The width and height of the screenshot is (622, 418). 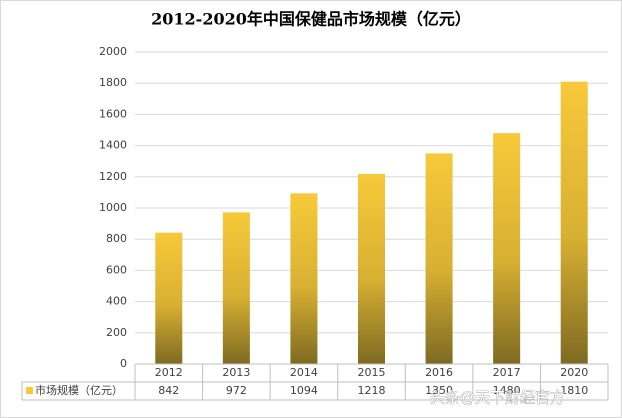 I want to click on y-tick-label: 2000, so click(x=113, y=51).